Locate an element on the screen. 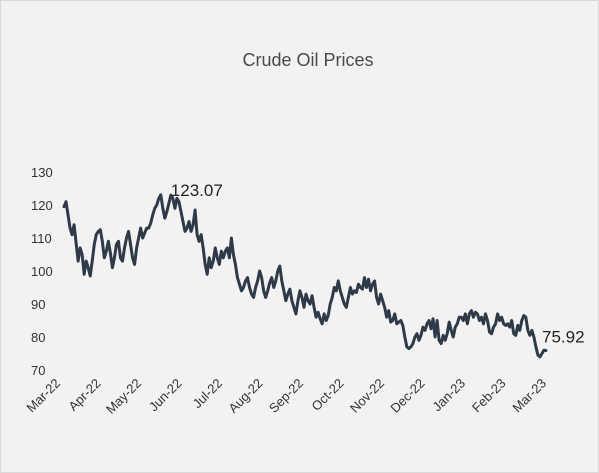  y-axis-ticks: 70 80 90 100 110 120 130 is located at coordinates (42, 271).